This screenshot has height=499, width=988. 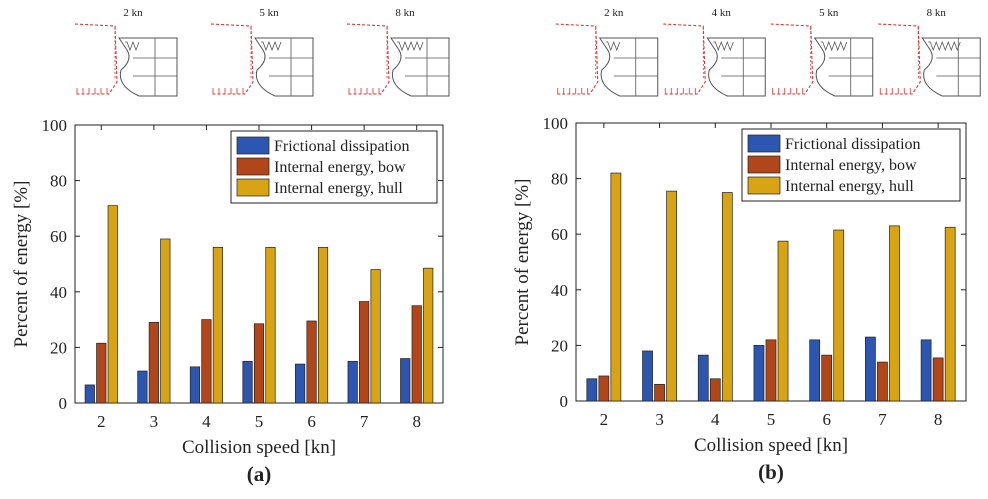 I want to click on y-tick-label: 80, so click(x=58, y=181).